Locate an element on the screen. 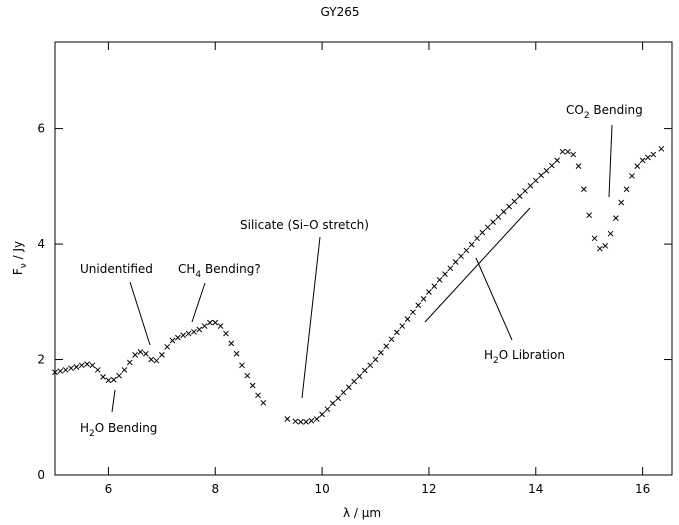 The width and height of the screenshot is (679, 525). text-main: CO is located at coordinates (575, 110).